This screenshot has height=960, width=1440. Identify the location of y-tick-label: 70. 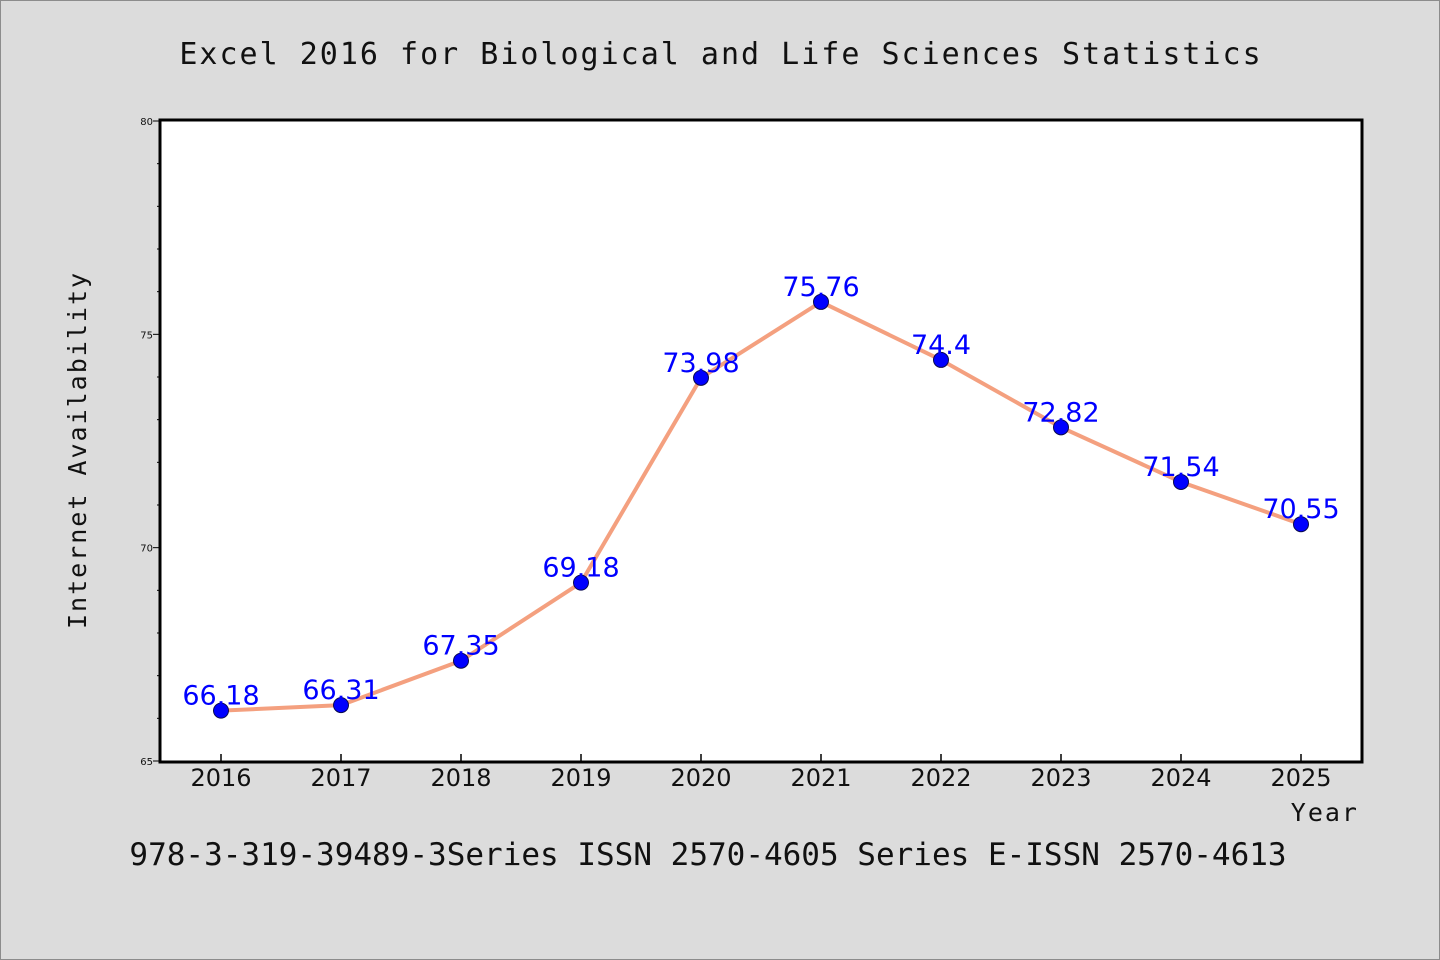
(146, 549).